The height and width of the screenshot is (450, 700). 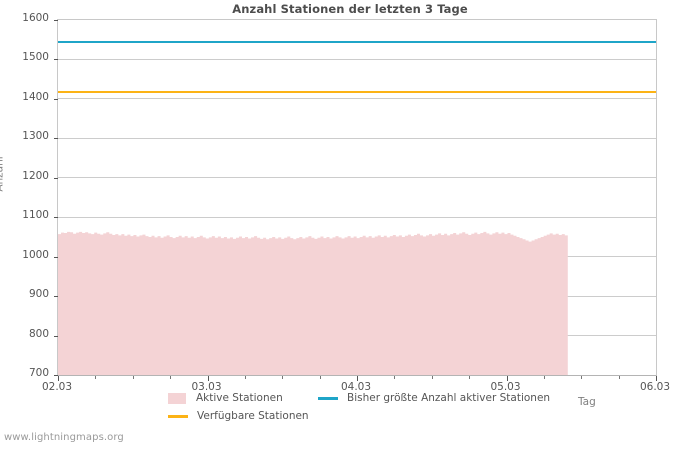 I want to click on y-tick-label: 800, so click(x=38, y=333).